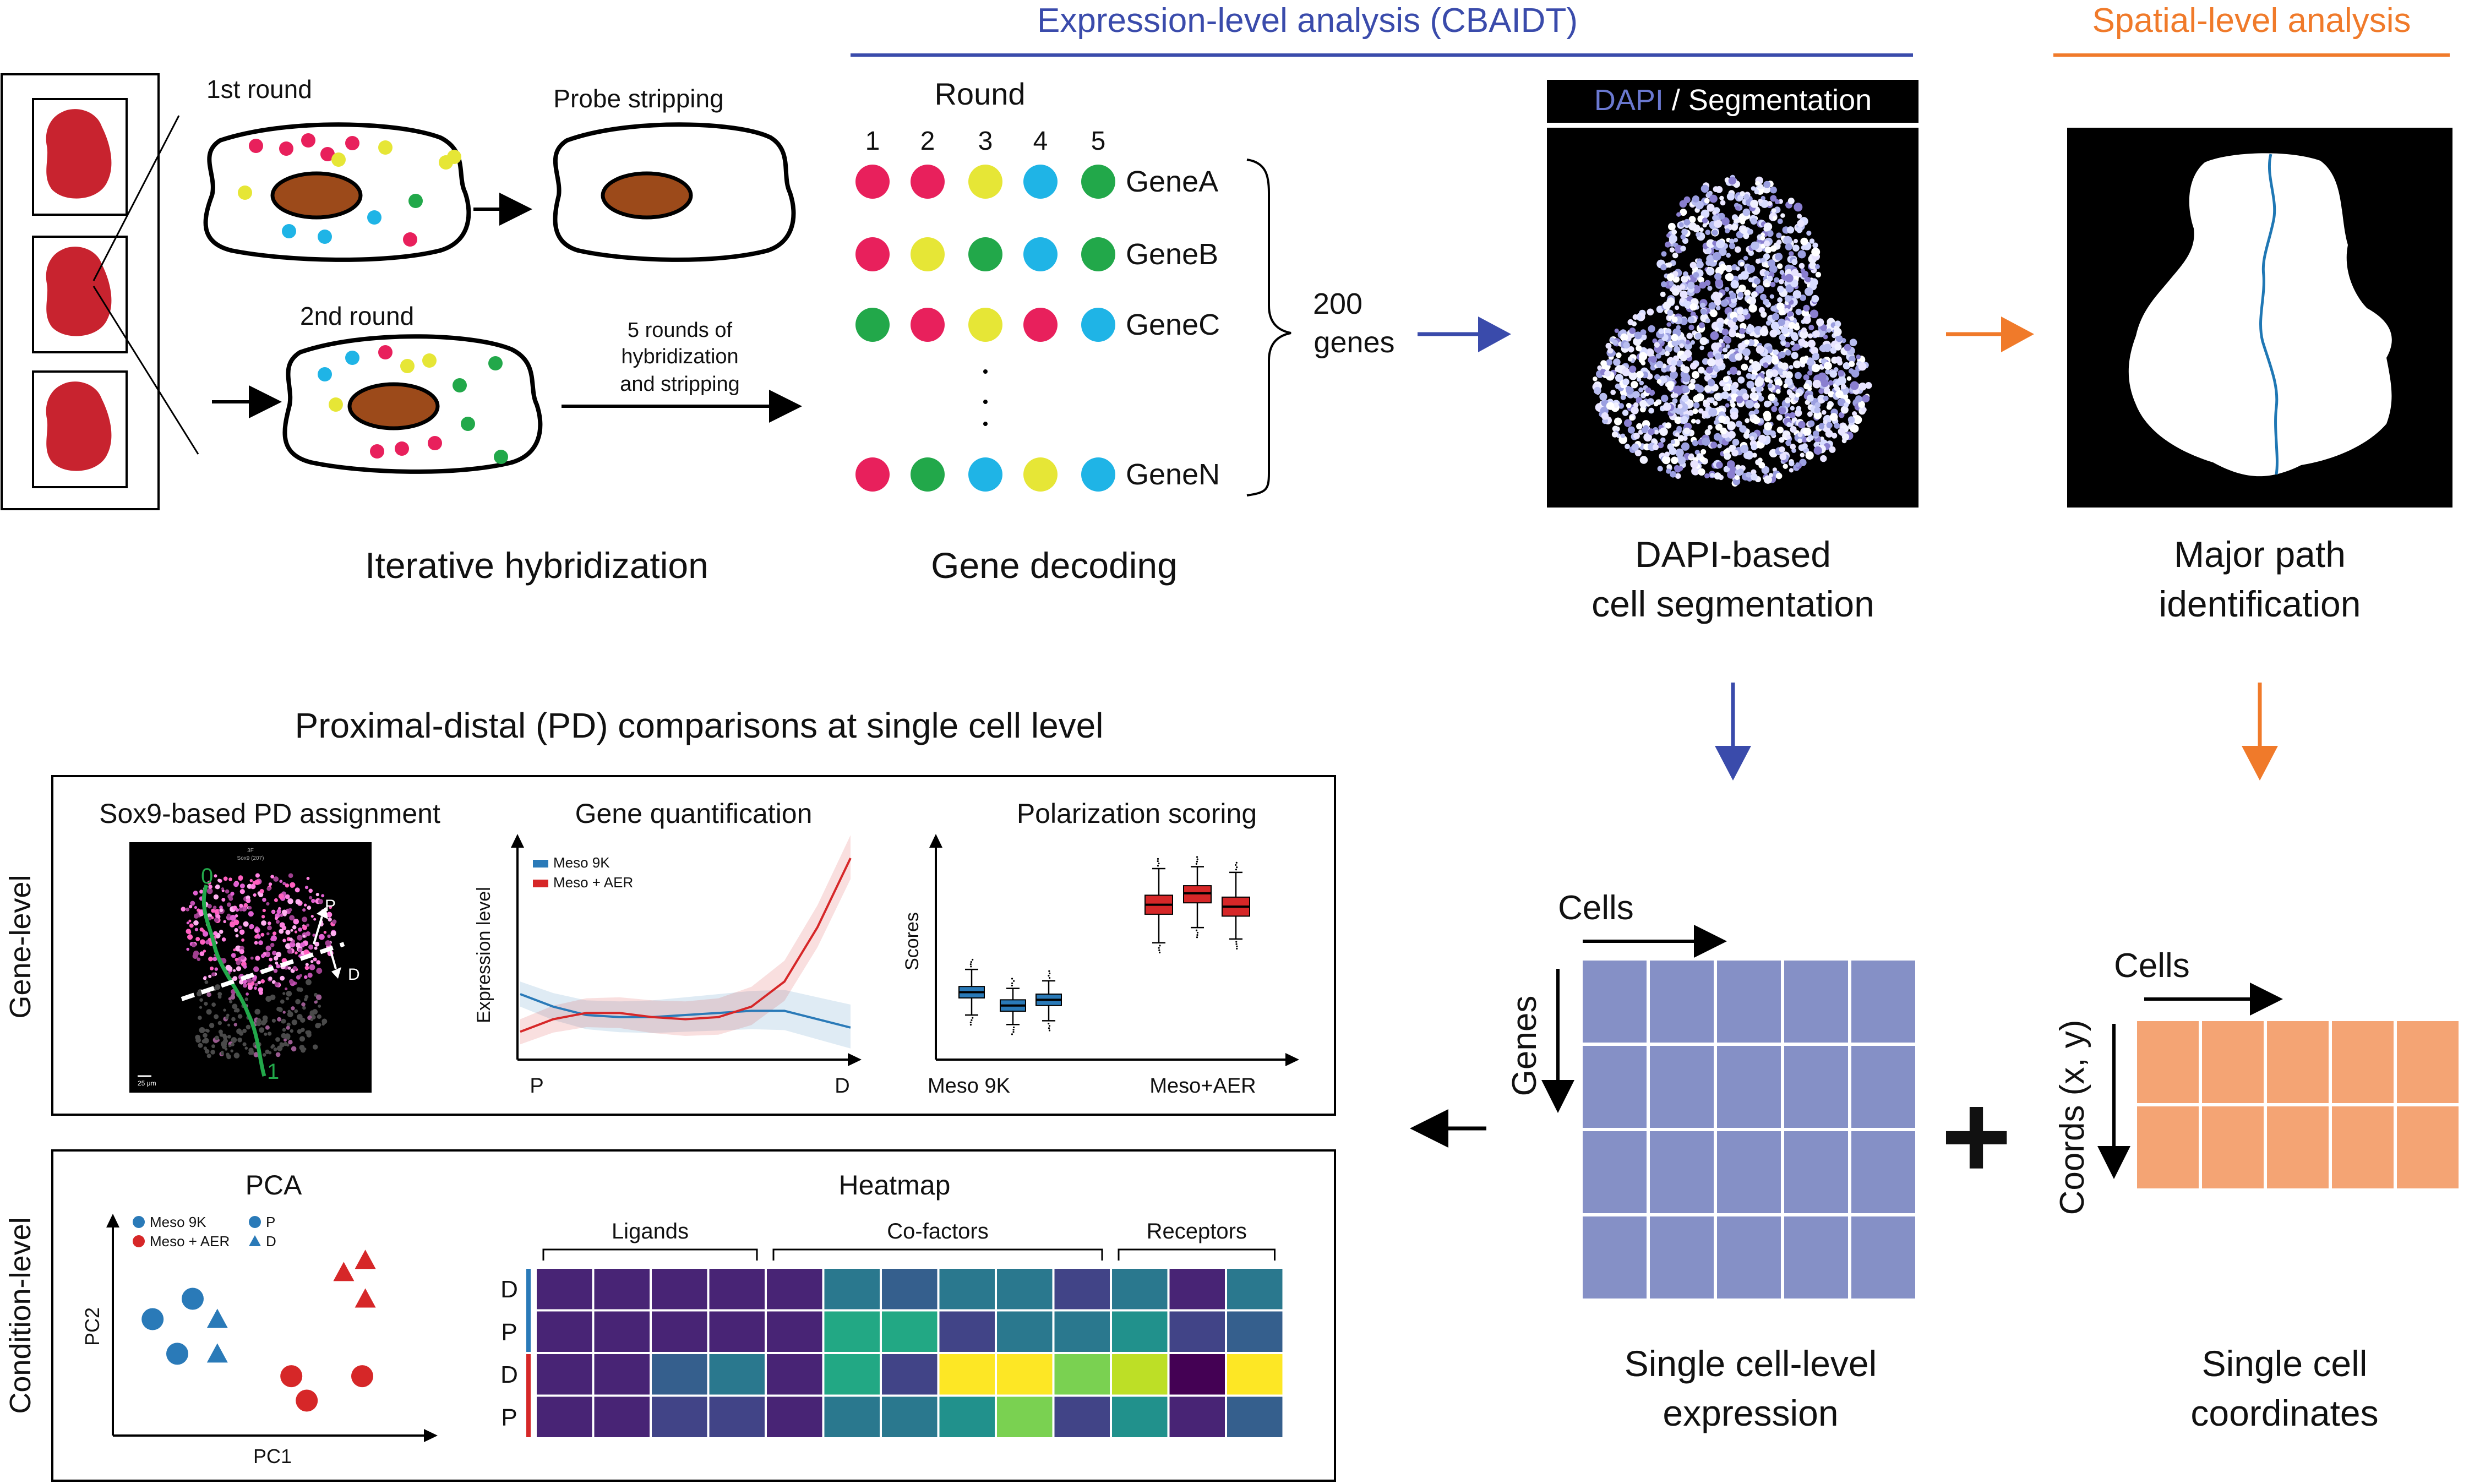 This screenshot has width=2469, height=1484. Describe the element at coordinates (1883, 1257) in the screenshot. I see `expression-cell` at that location.